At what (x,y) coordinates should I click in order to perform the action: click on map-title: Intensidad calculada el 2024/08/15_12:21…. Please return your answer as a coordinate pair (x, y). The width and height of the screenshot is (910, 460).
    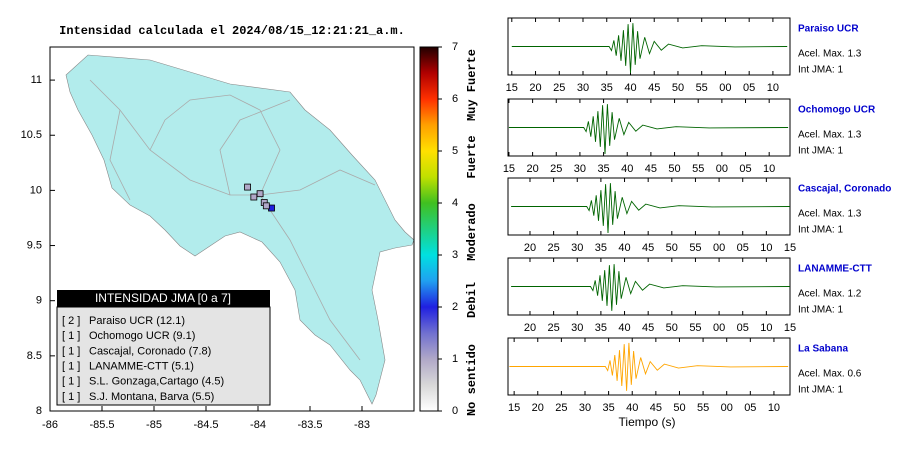
    Looking at the image, I should click on (232, 31).